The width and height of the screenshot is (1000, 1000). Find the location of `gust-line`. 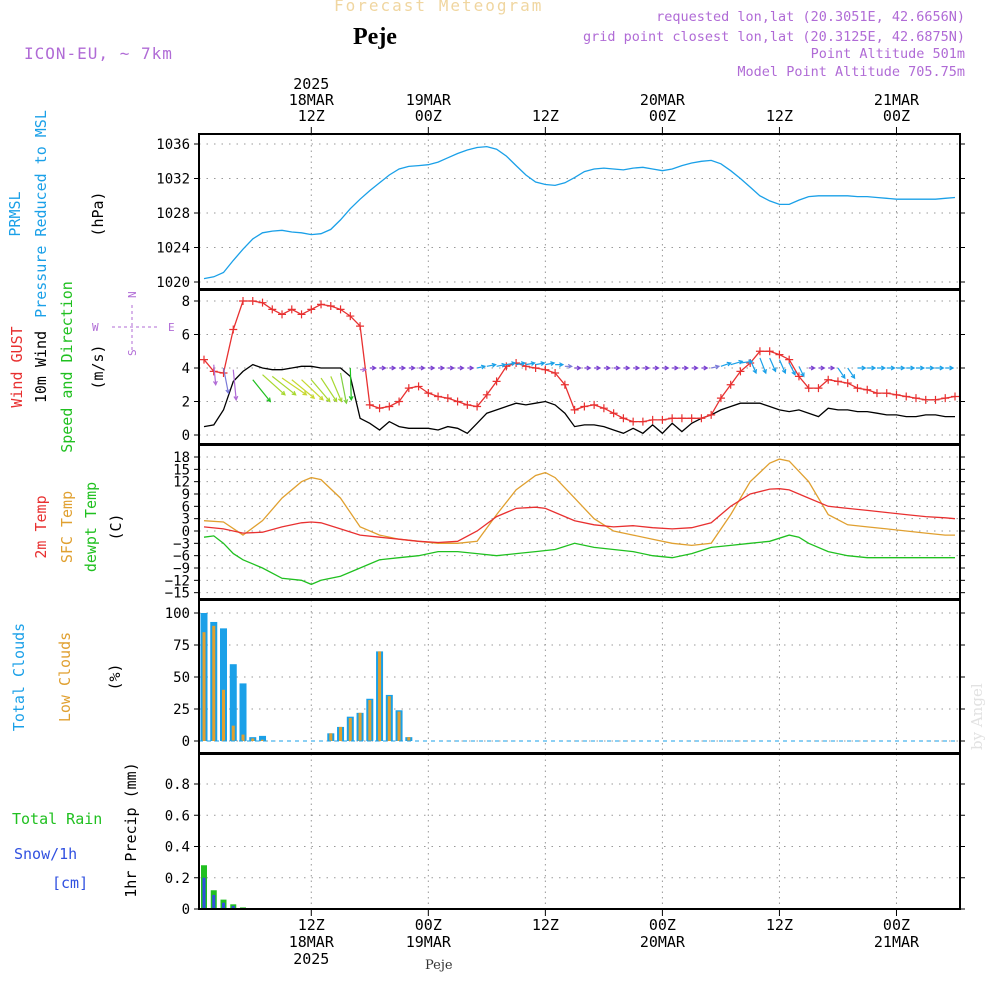

gust-line is located at coordinates (579, 361).